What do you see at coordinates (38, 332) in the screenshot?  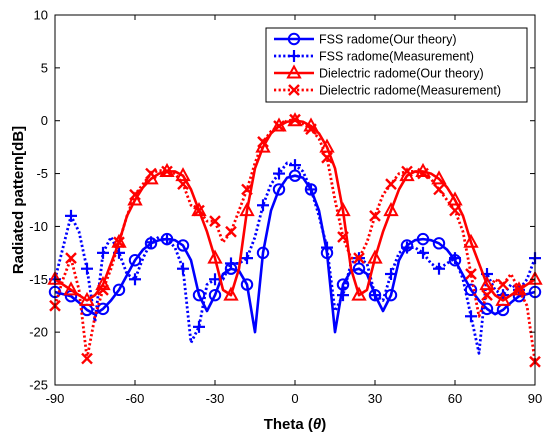 I see `y-tick-label: -20` at bounding box center [38, 332].